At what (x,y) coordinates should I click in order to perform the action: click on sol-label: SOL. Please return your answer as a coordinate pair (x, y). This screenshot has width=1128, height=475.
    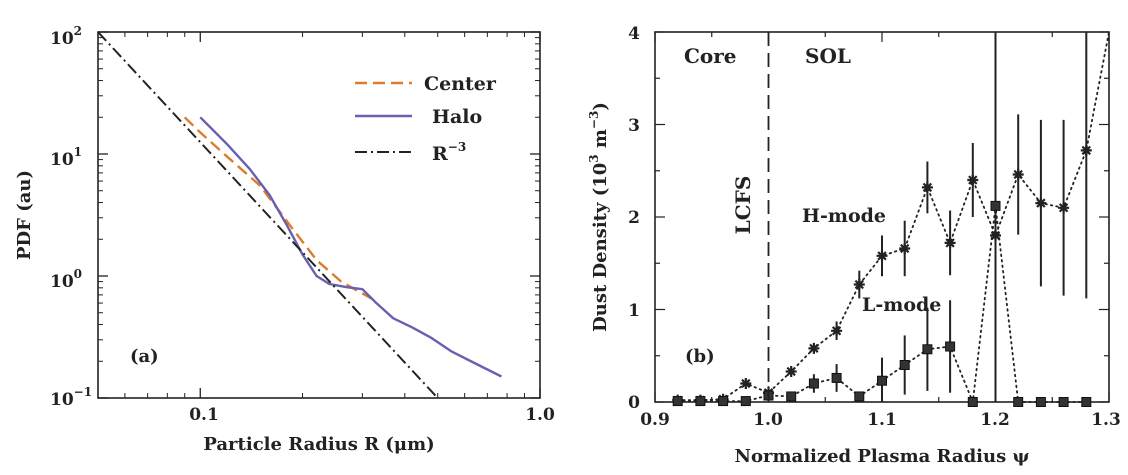
    Looking at the image, I should click on (828, 56).